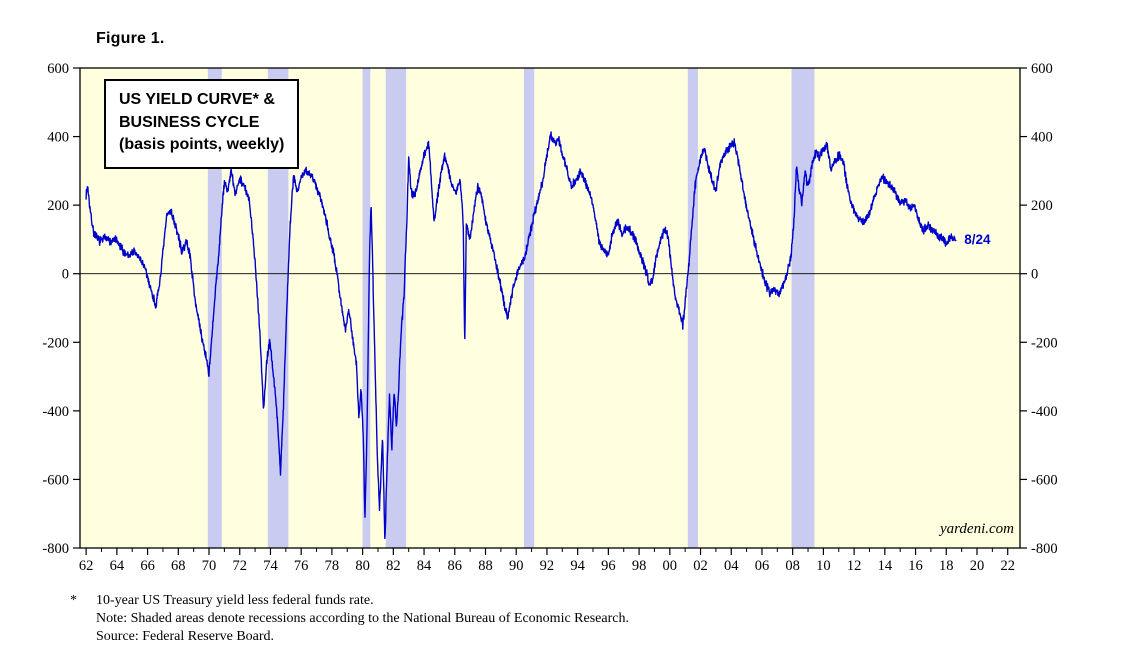 The width and height of the screenshot is (1138, 652). What do you see at coordinates (915, 566) in the screenshot?
I see `x-tick-label: 16` at bounding box center [915, 566].